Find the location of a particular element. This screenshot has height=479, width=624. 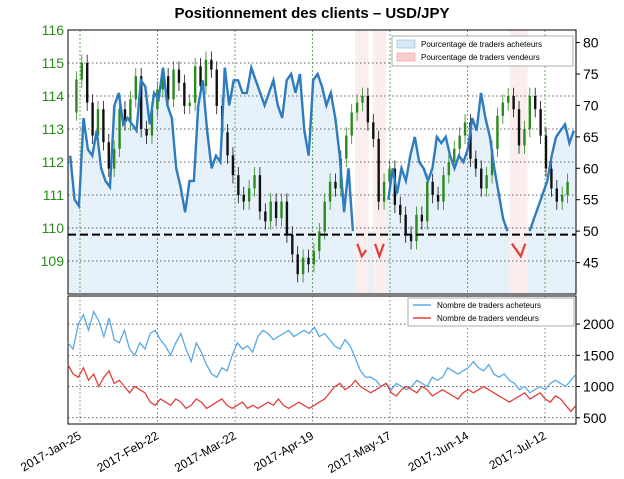

count-tick-label: 2000 is located at coordinates (598, 324).